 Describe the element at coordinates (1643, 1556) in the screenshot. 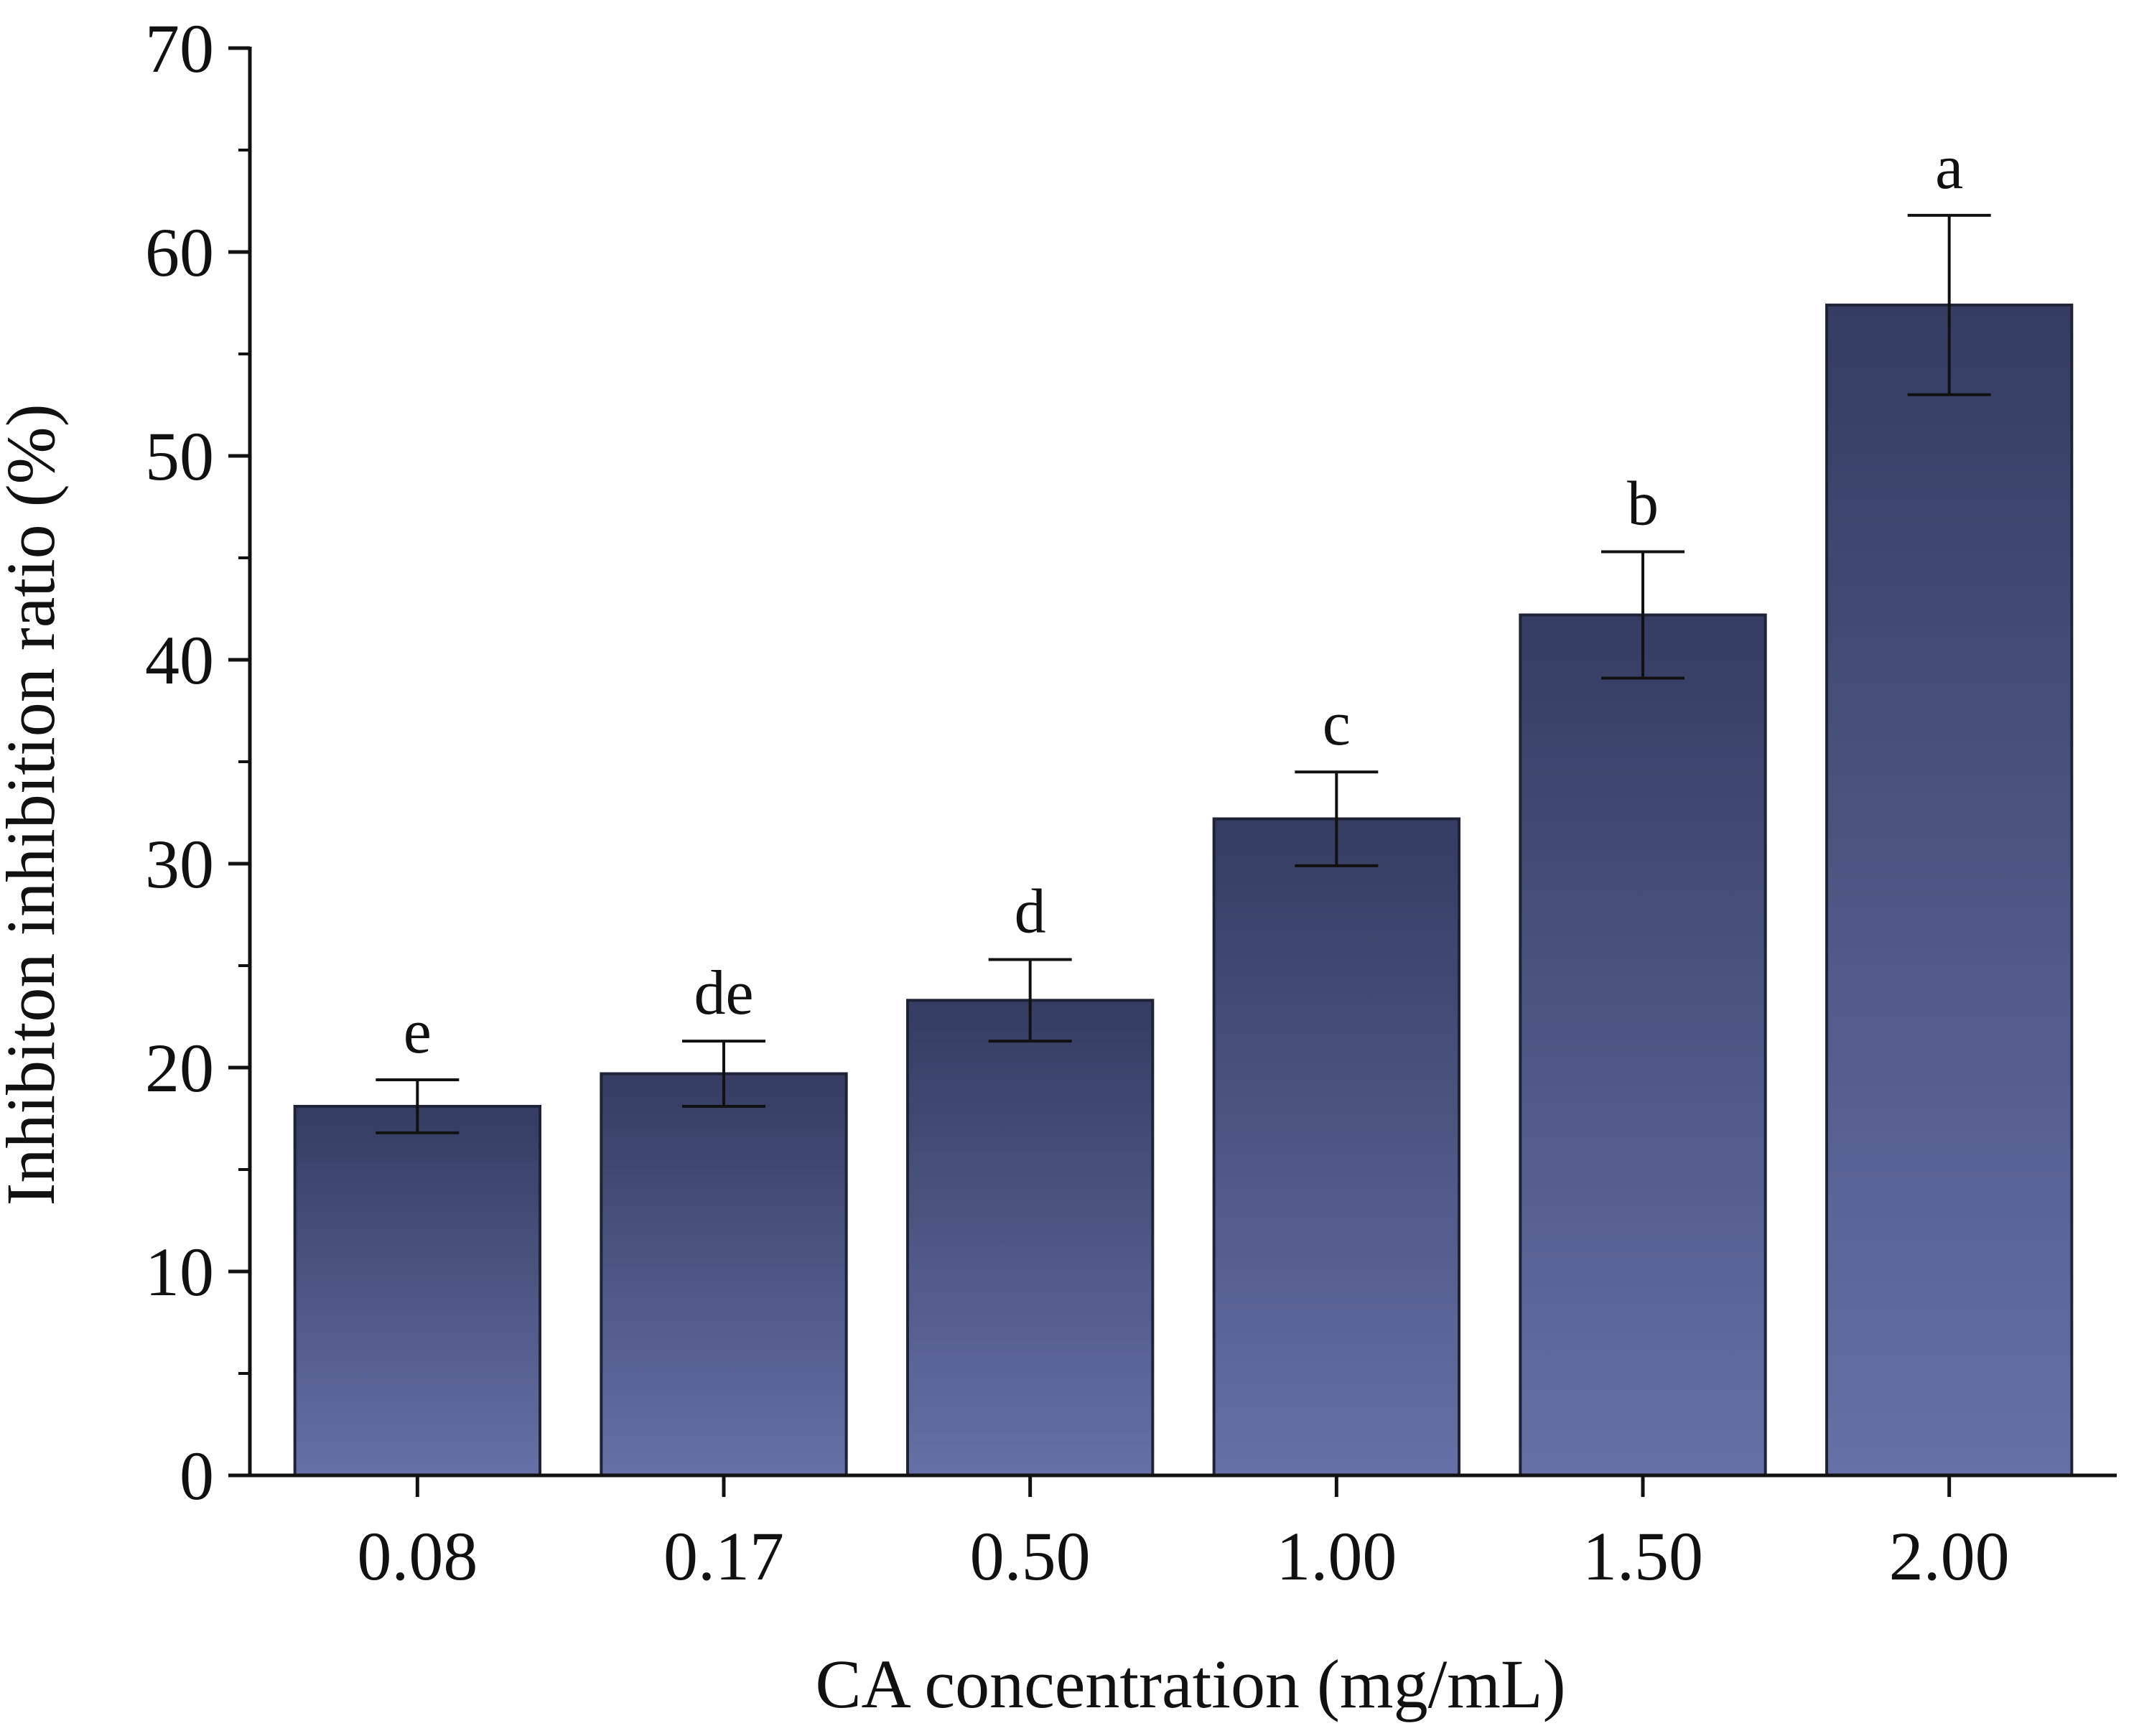

I see `x-tick-label: 1.50` at that location.